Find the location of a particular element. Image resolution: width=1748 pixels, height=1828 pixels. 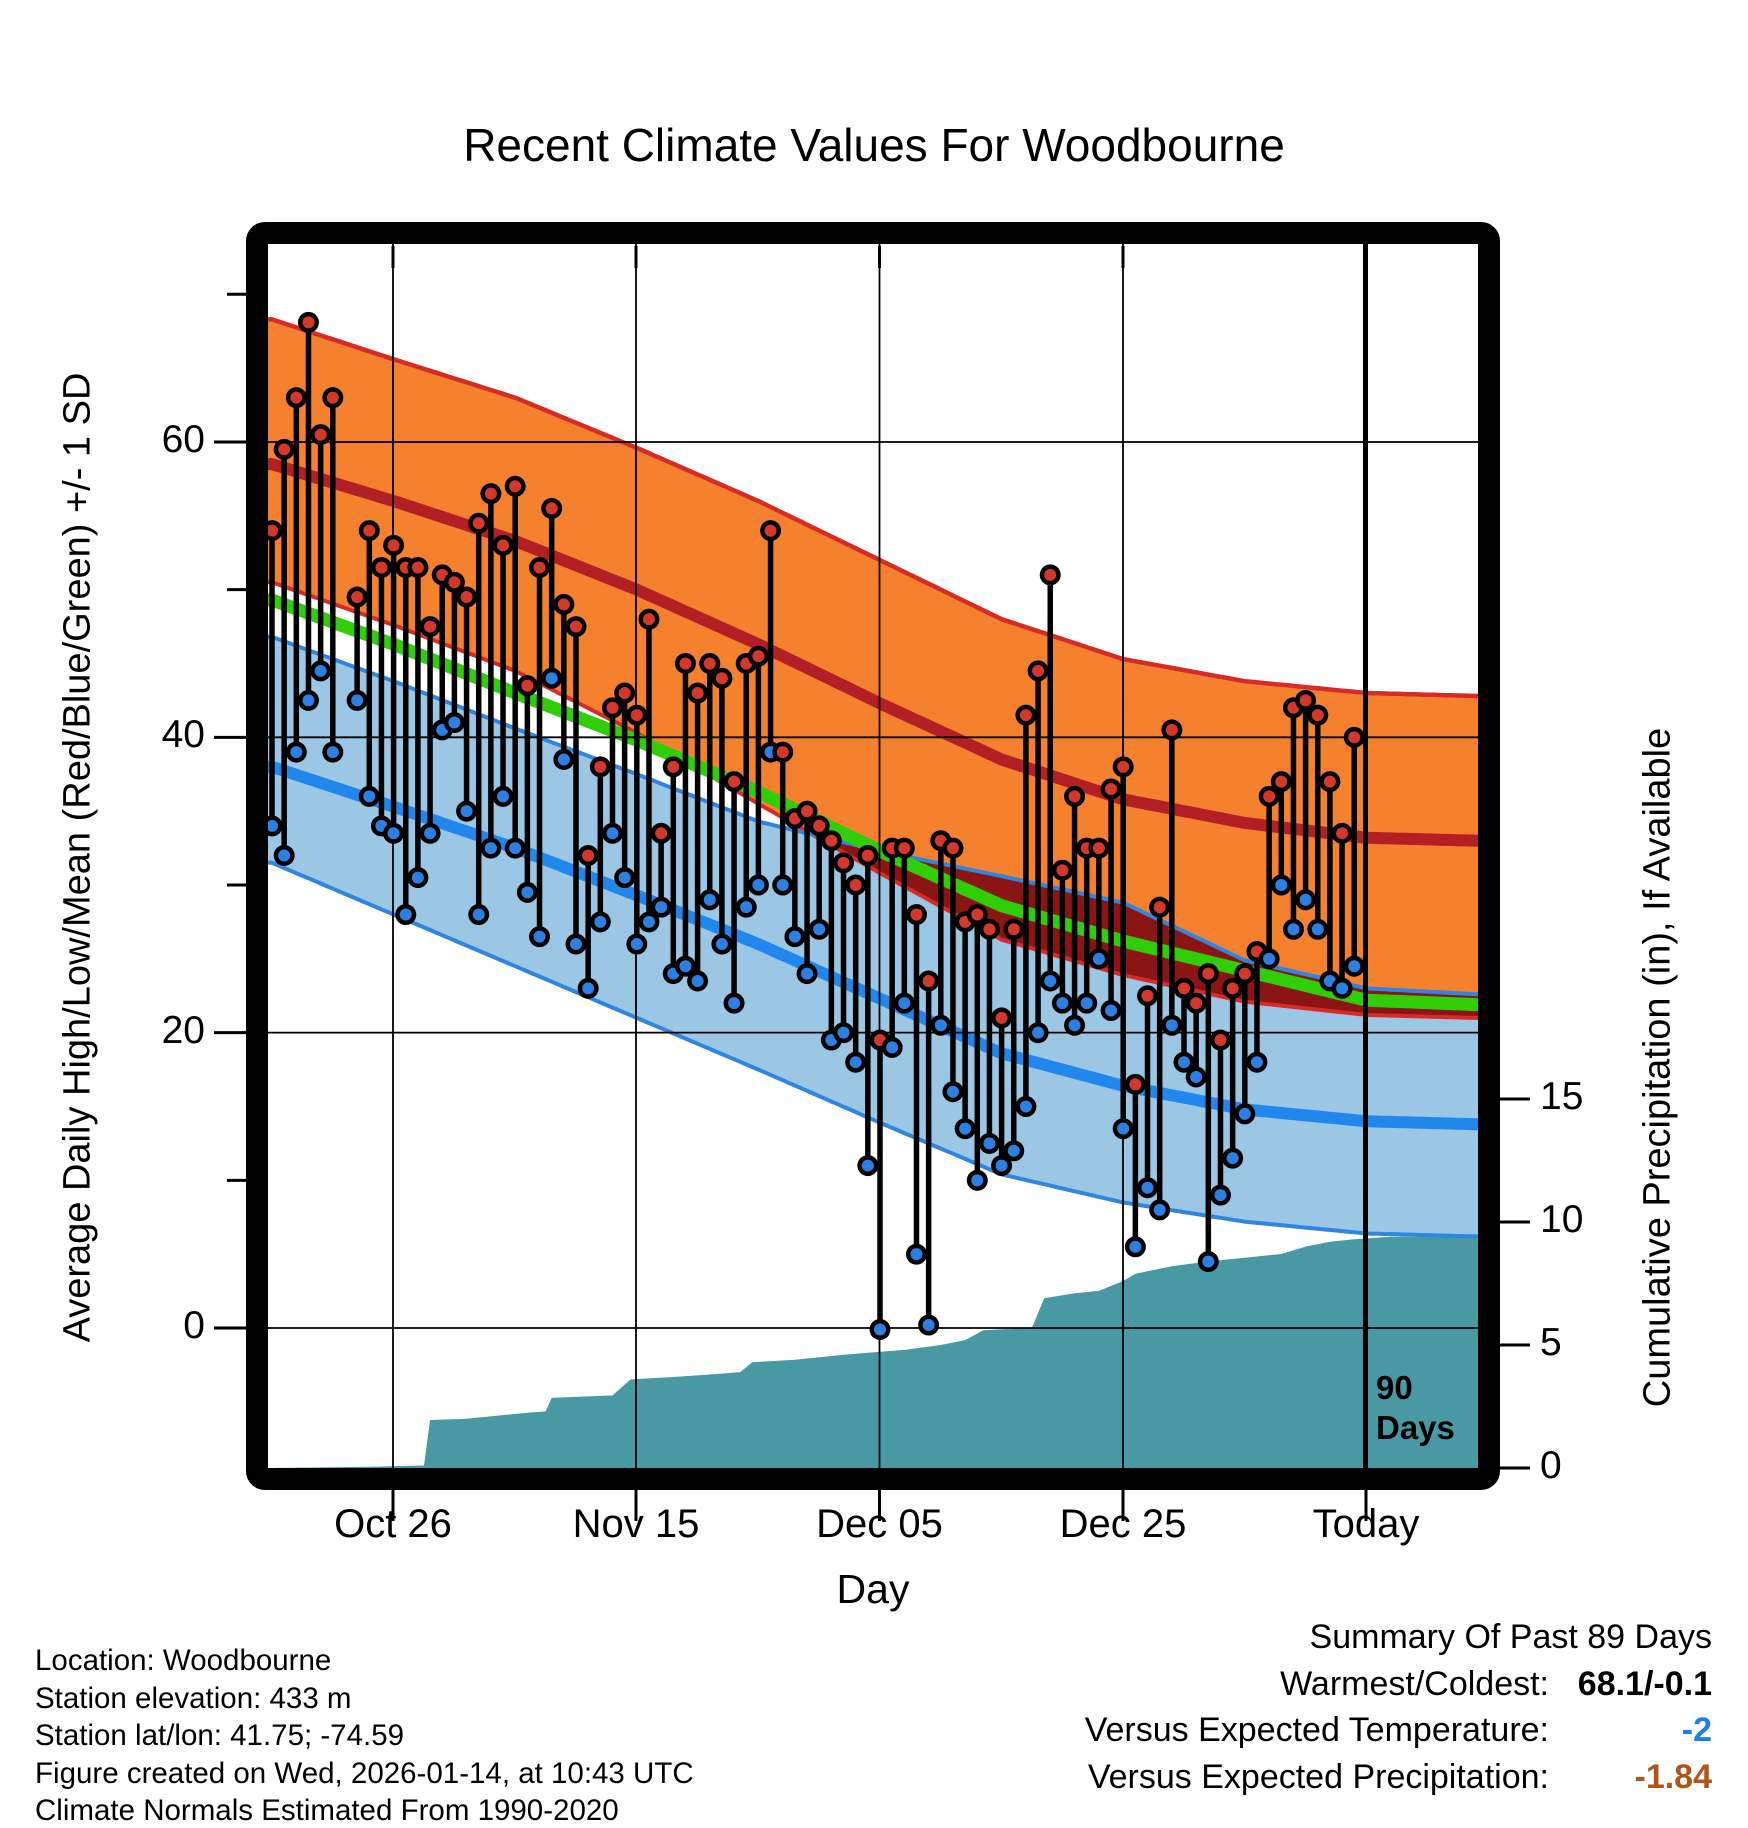

y-left-tick-label: 0 is located at coordinates (194, 1325).